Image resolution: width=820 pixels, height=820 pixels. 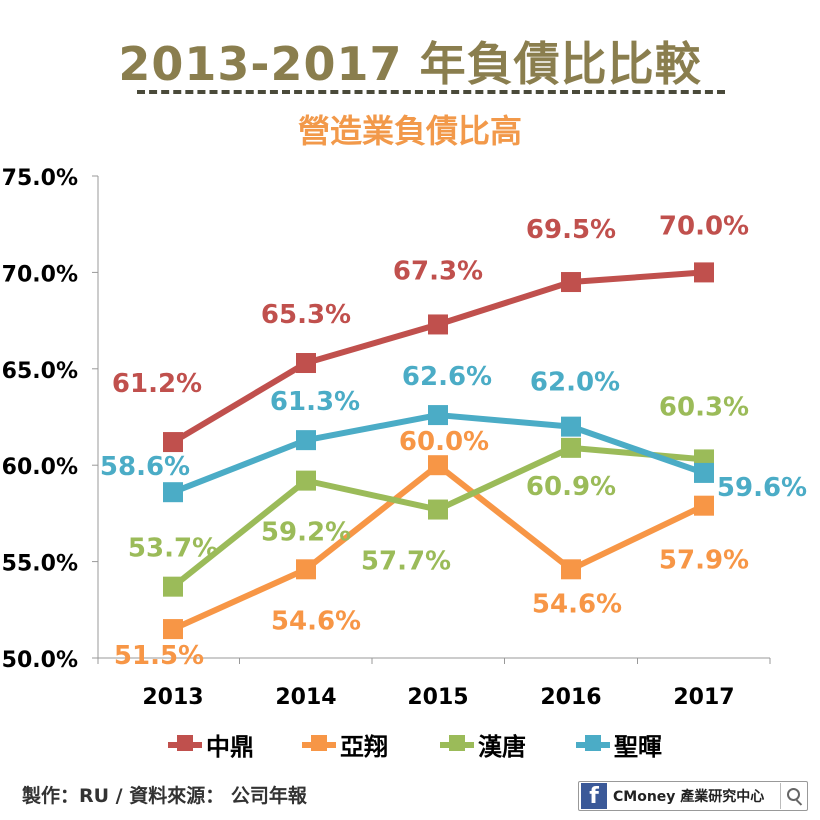 I want to click on badge-text: CMoney 產業研究中心, so click(x=689, y=797).